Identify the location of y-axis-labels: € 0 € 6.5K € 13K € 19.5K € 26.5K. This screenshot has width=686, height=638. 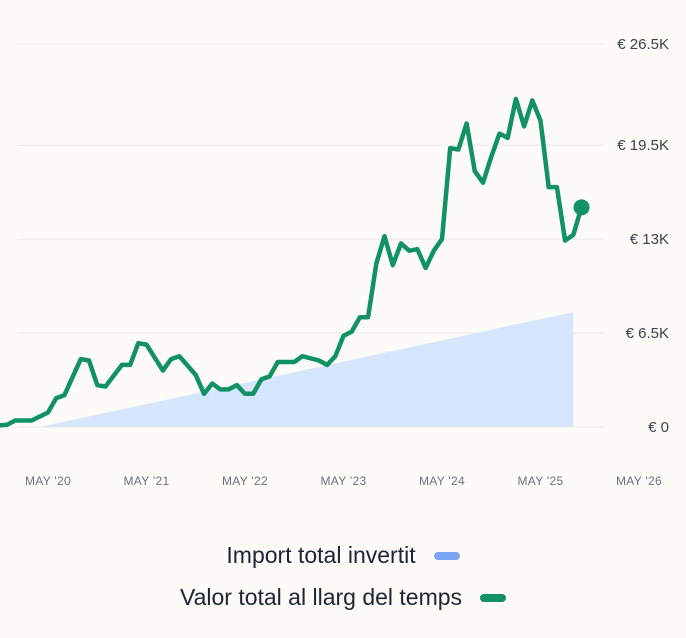
(643, 236).